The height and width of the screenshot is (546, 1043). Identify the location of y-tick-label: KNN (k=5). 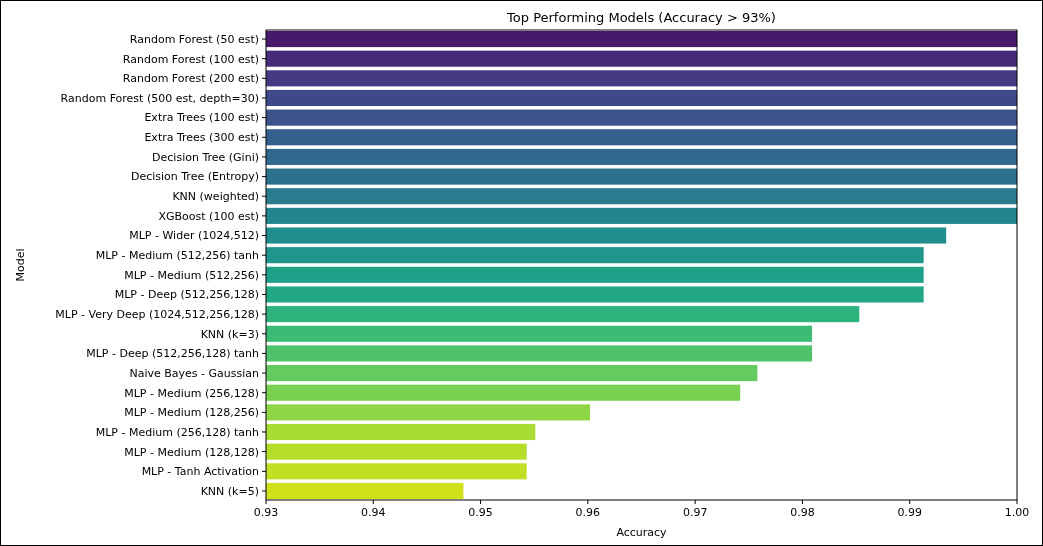
(229, 491).